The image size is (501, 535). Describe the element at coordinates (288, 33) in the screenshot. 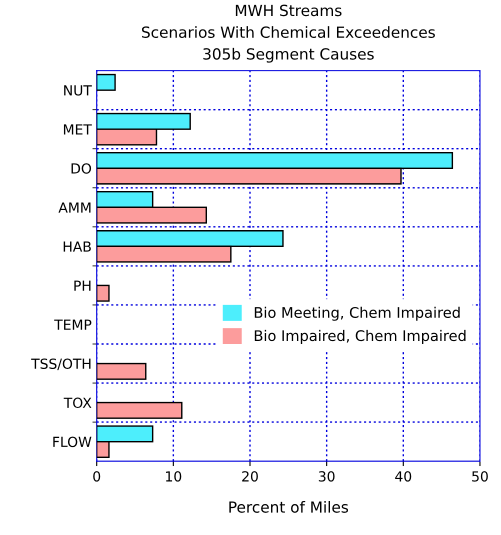

I see `chart-title: MWH Streams Scenarios With Chemical Exceedences 305b Segment Causes` at that location.